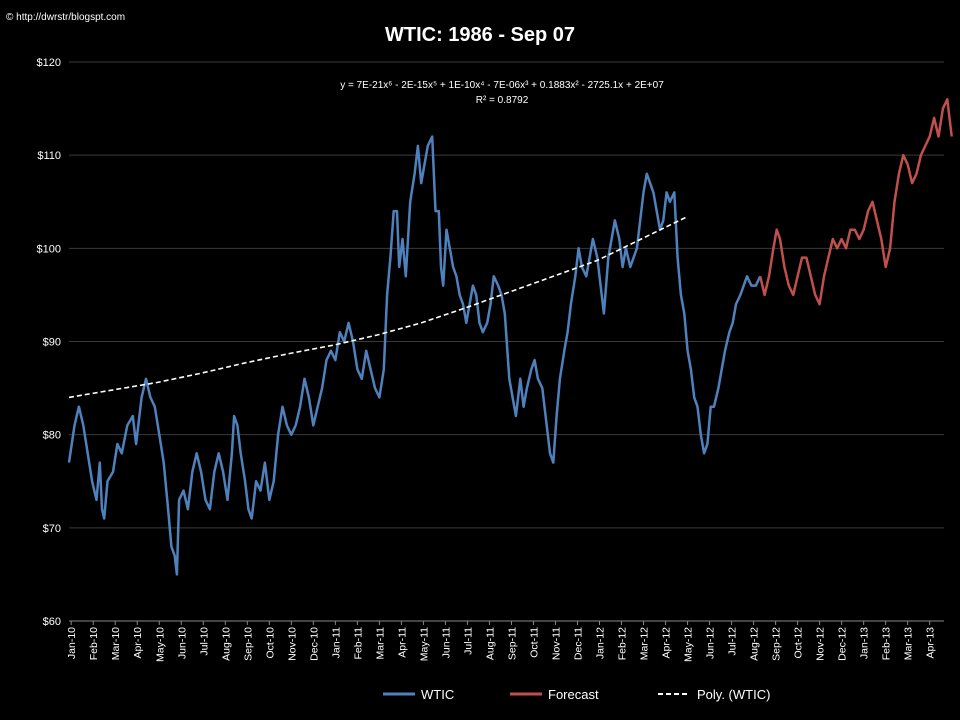 The image size is (960, 720). What do you see at coordinates (437, 694) in the screenshot?
I see `legend-wtic-label: WTIC` at bounding box center [437, 694].